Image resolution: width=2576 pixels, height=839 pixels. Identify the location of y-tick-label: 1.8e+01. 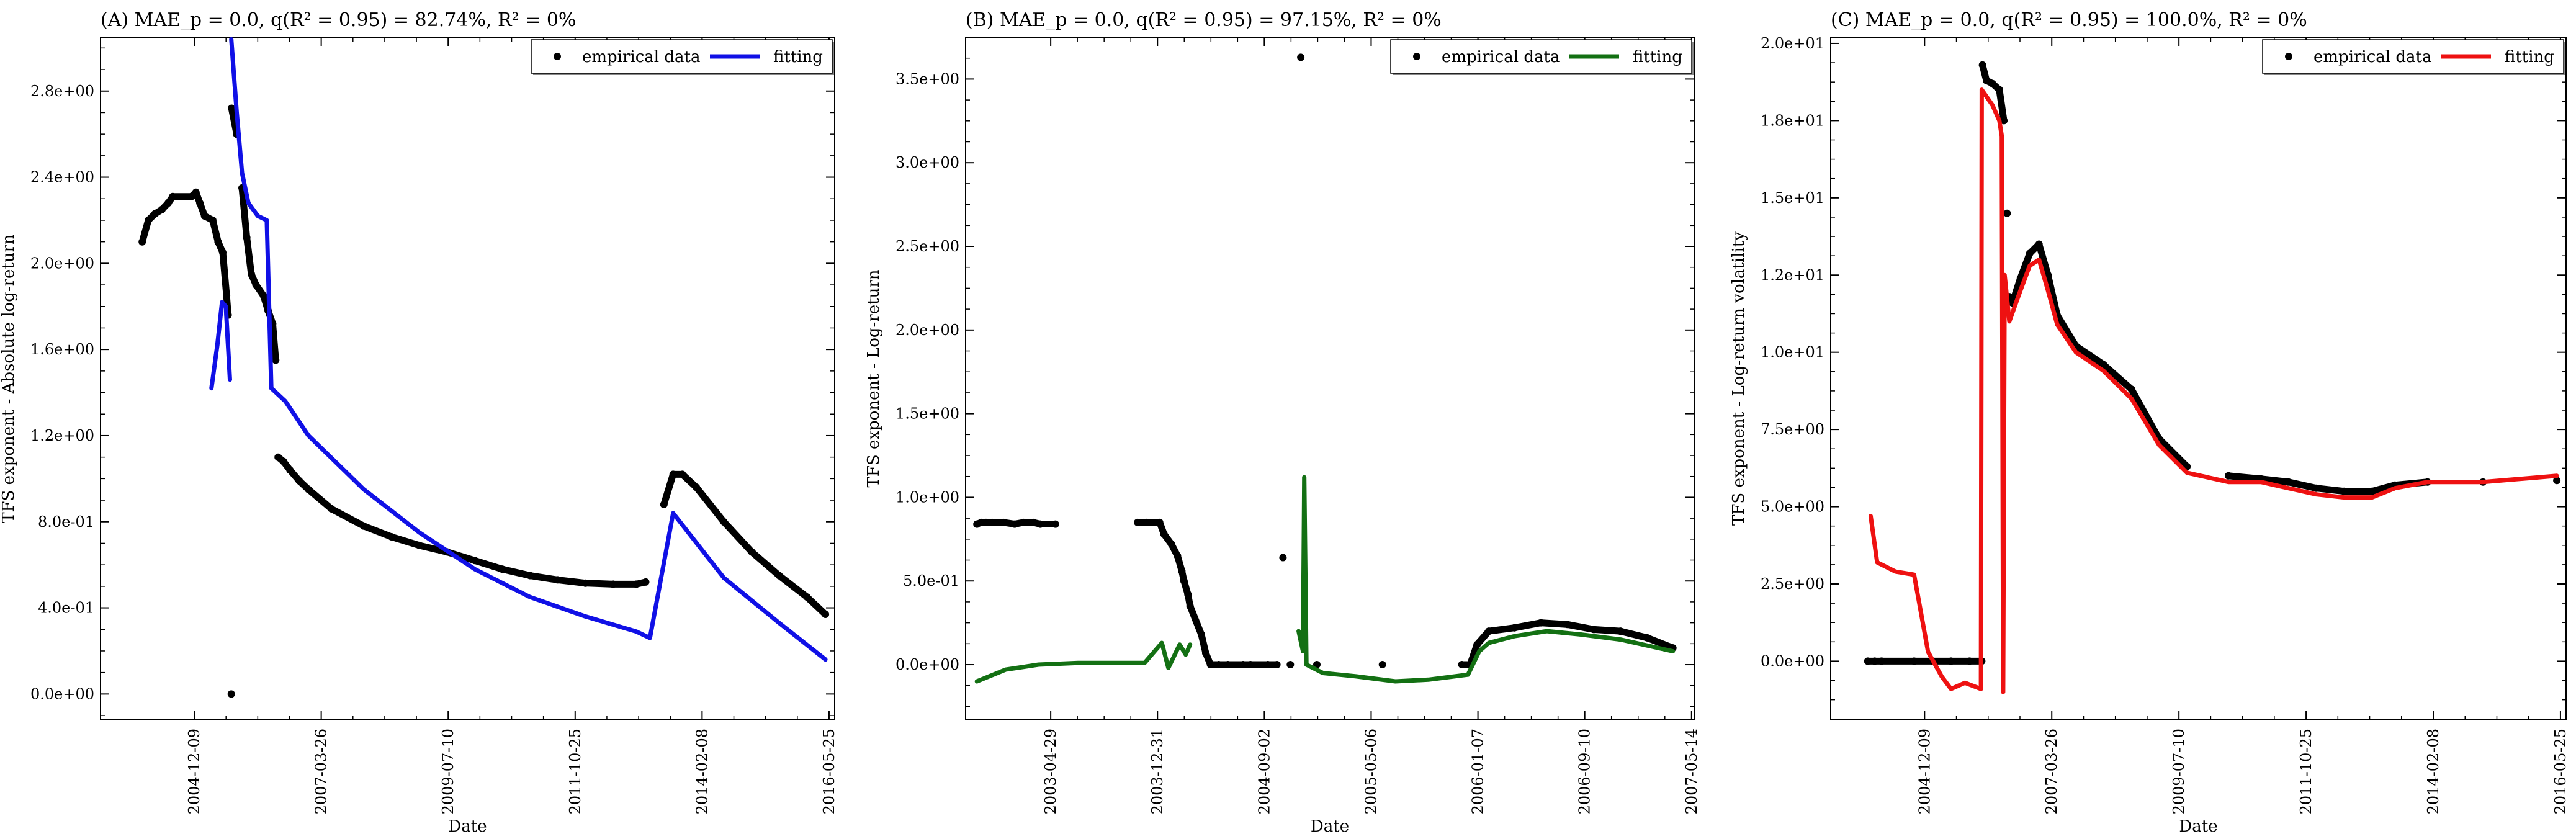
(1793, 121).